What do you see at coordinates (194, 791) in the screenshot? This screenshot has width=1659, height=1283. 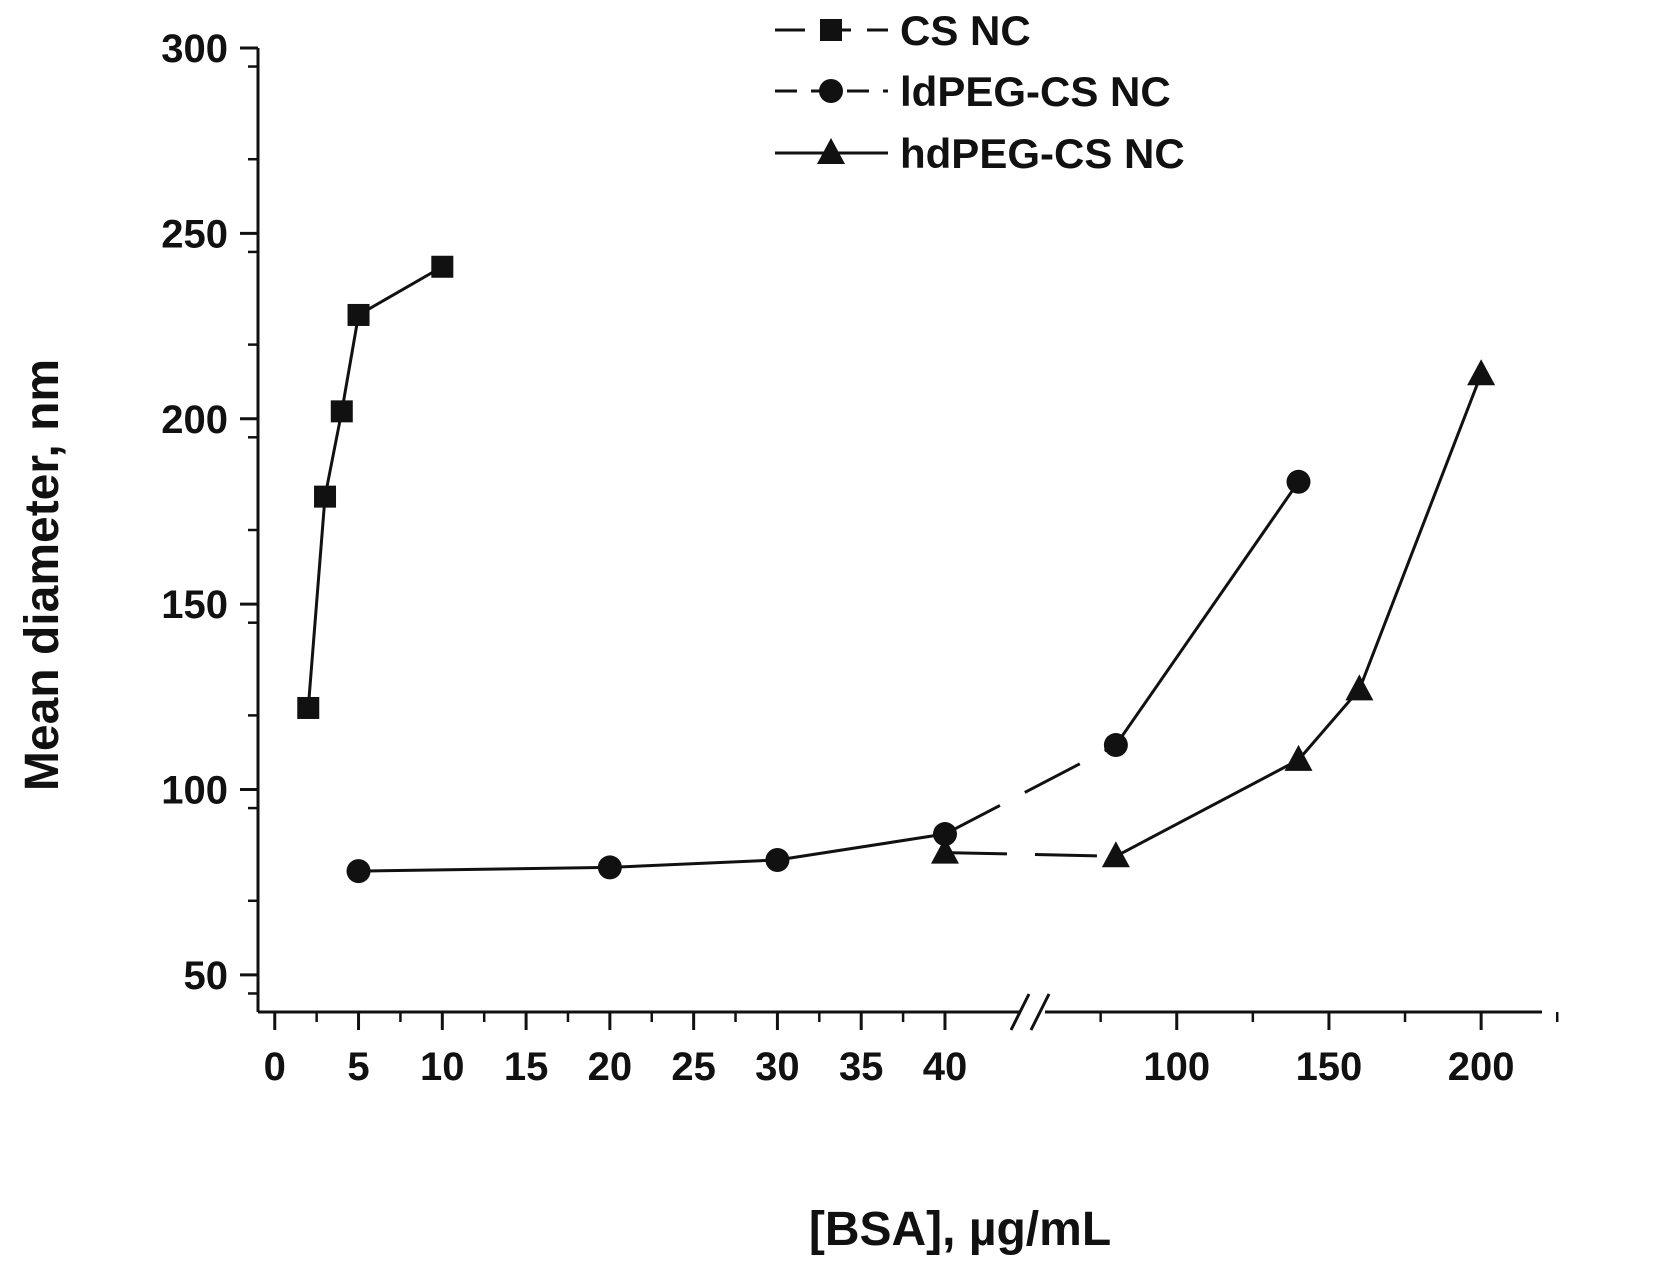 I see `y-tick-label: 100` at bounding box center [194, 791].